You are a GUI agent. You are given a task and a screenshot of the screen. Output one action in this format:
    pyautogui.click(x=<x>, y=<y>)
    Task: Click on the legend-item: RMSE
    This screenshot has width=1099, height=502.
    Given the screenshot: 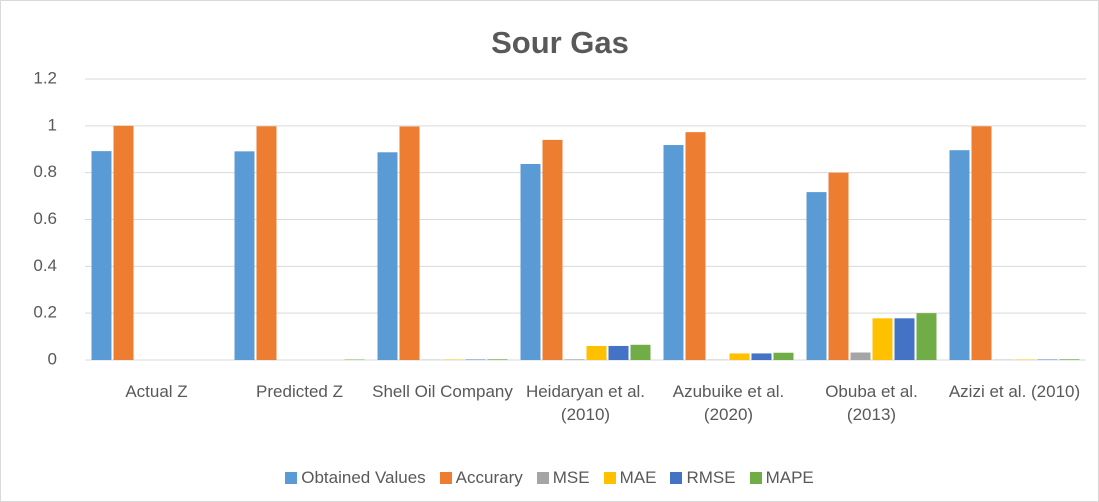 What is the action you would take?
    pyautogui.click(x=703, y=478)
    